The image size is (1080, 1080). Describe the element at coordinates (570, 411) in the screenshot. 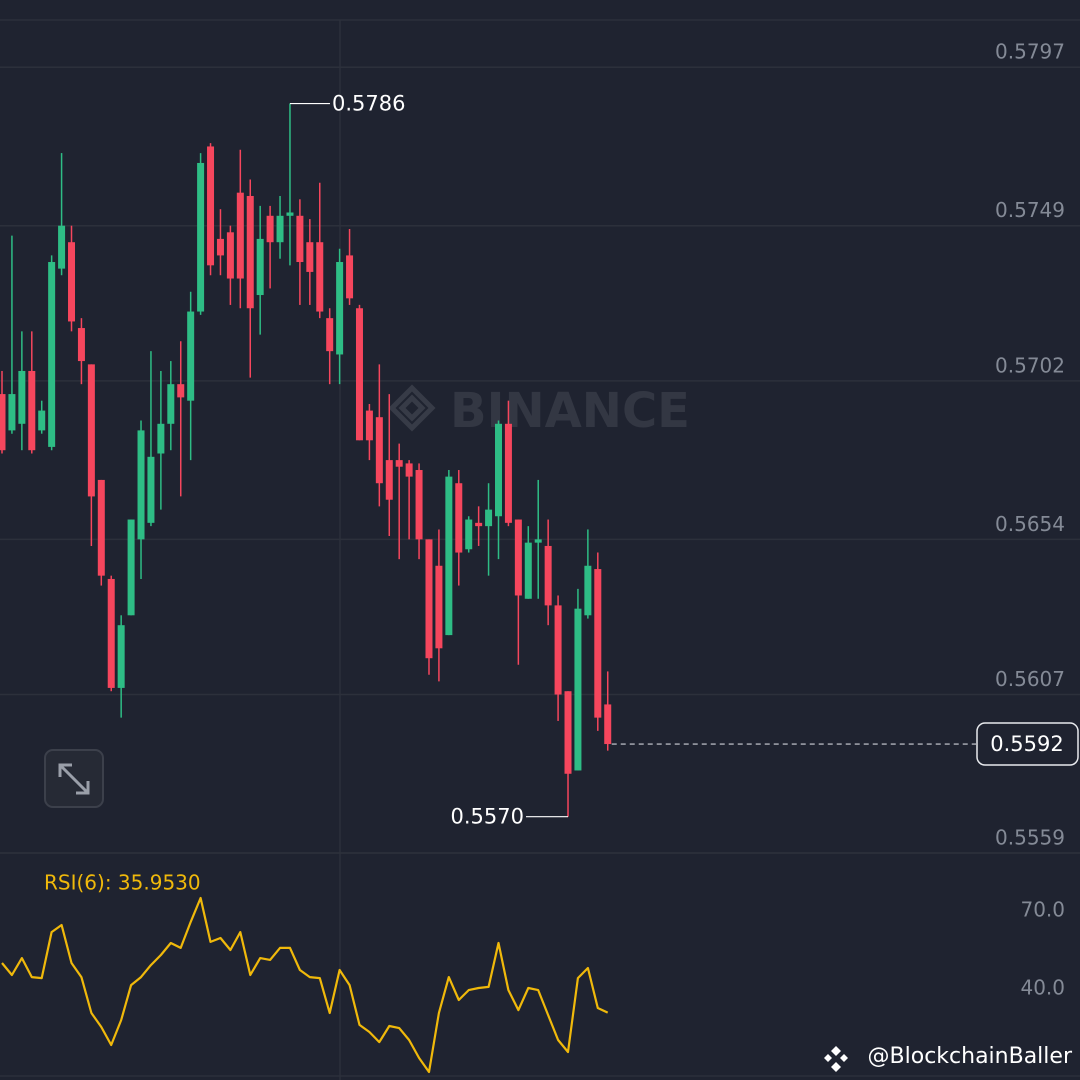

I see `watermark-text: BINANCE` at that location.